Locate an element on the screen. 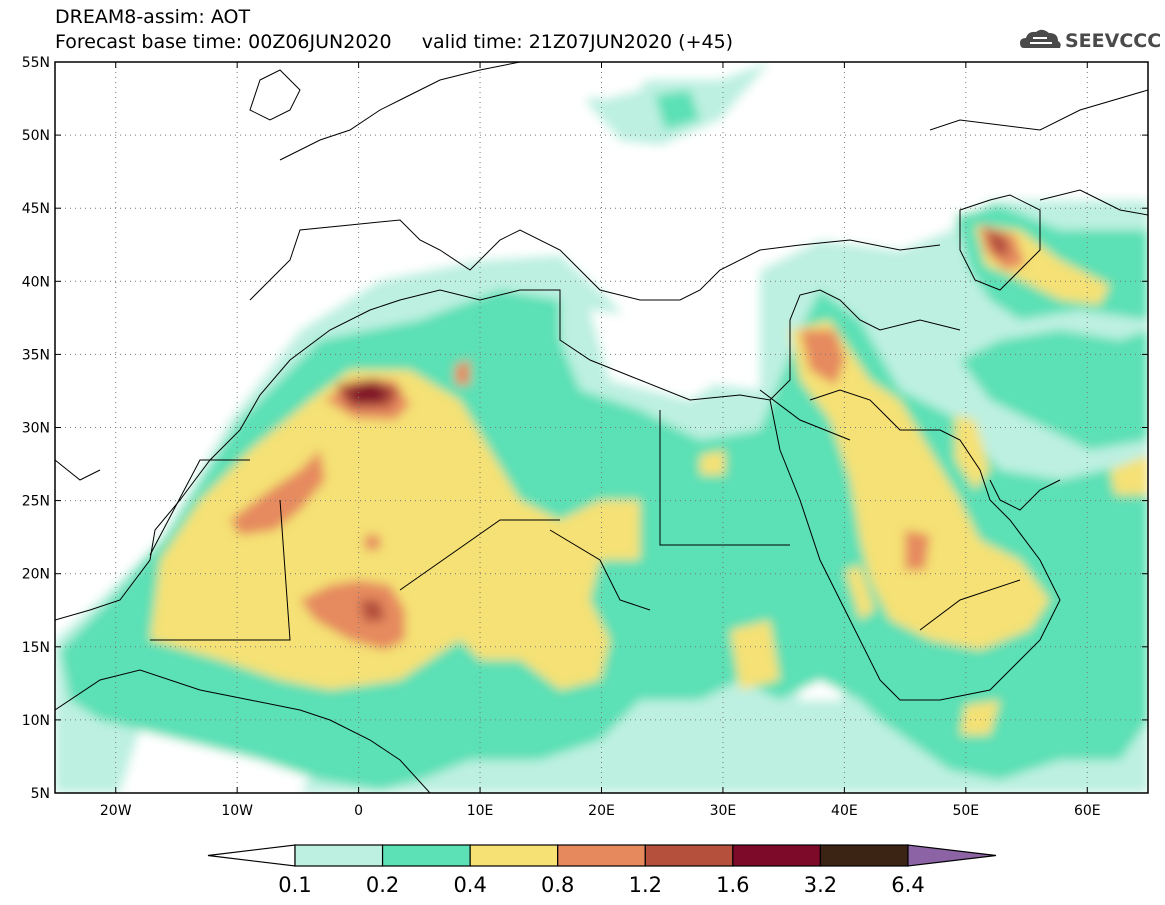 Image resolution: width=1165 pixels, height=905 pixels. colorbar-level-label: 0.4 is located at coordinates (469, 885).